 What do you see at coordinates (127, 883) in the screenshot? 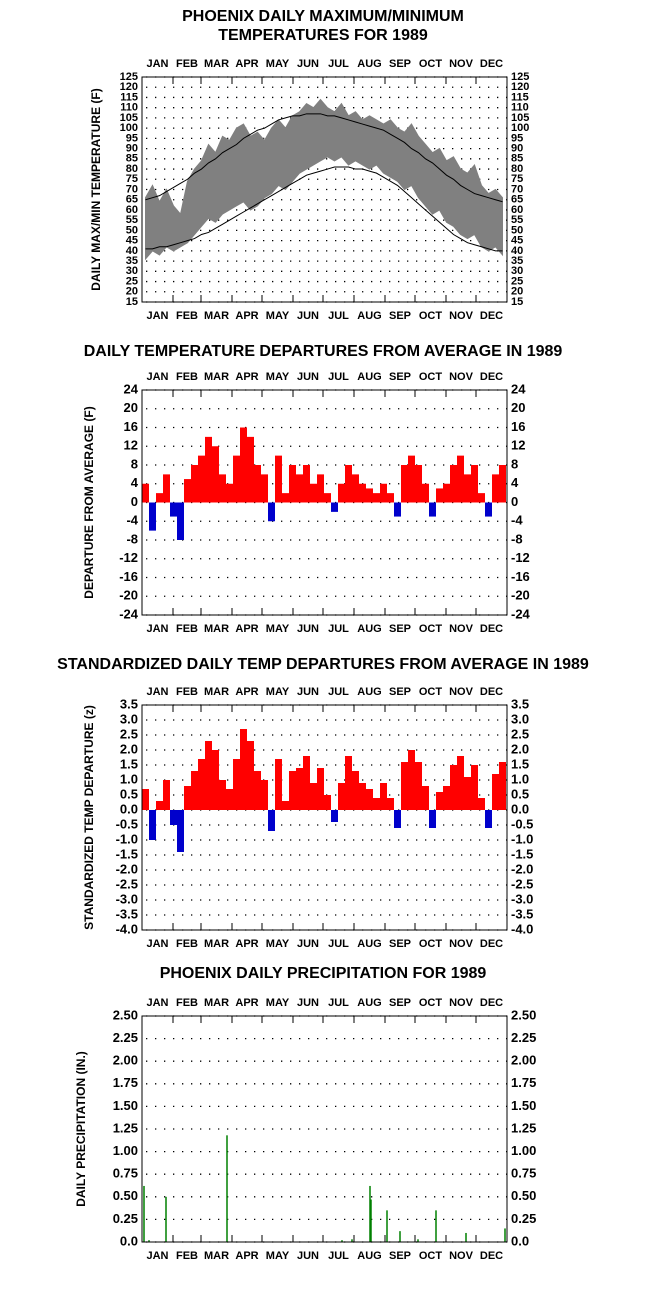
I see `y-tick-label: -2.5` at bounding box center [127, 883].